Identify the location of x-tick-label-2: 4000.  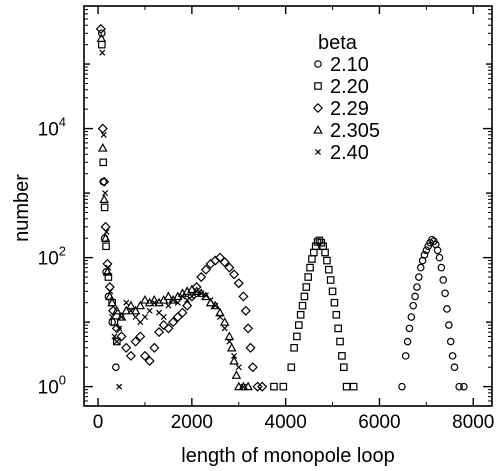
(286, 422).